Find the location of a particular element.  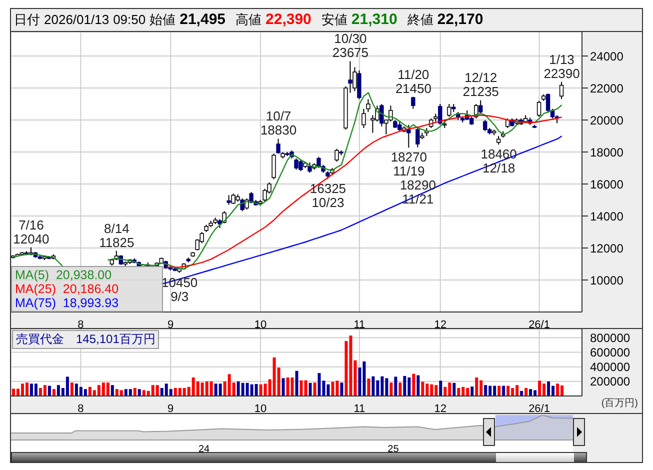

annotation: 11/20 21450 is located at coordinates (413, 81).